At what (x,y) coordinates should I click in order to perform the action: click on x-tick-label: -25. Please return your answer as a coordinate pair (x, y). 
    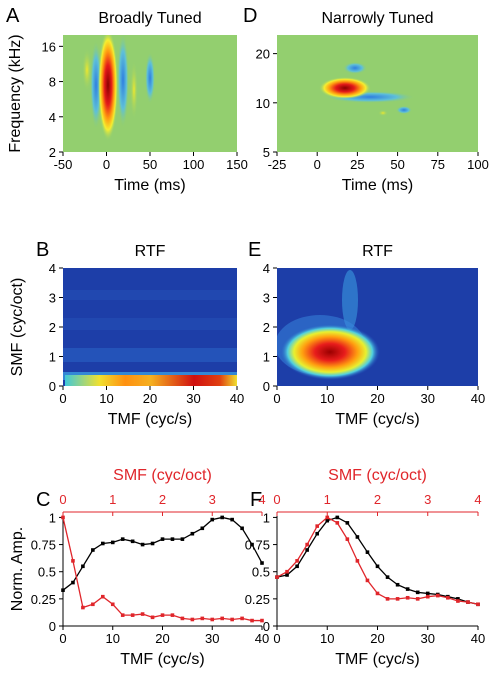
    Looking at the image, I should click on (277, 164).